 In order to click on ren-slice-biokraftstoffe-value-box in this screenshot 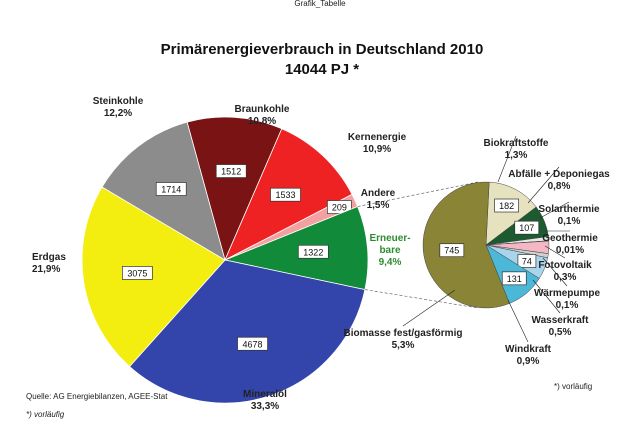, I will do `click(506, 205)`.